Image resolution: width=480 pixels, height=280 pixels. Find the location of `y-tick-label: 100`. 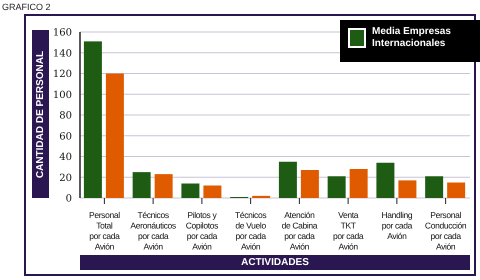

y-tick-label: 100 is located at coordinates (62, 95).